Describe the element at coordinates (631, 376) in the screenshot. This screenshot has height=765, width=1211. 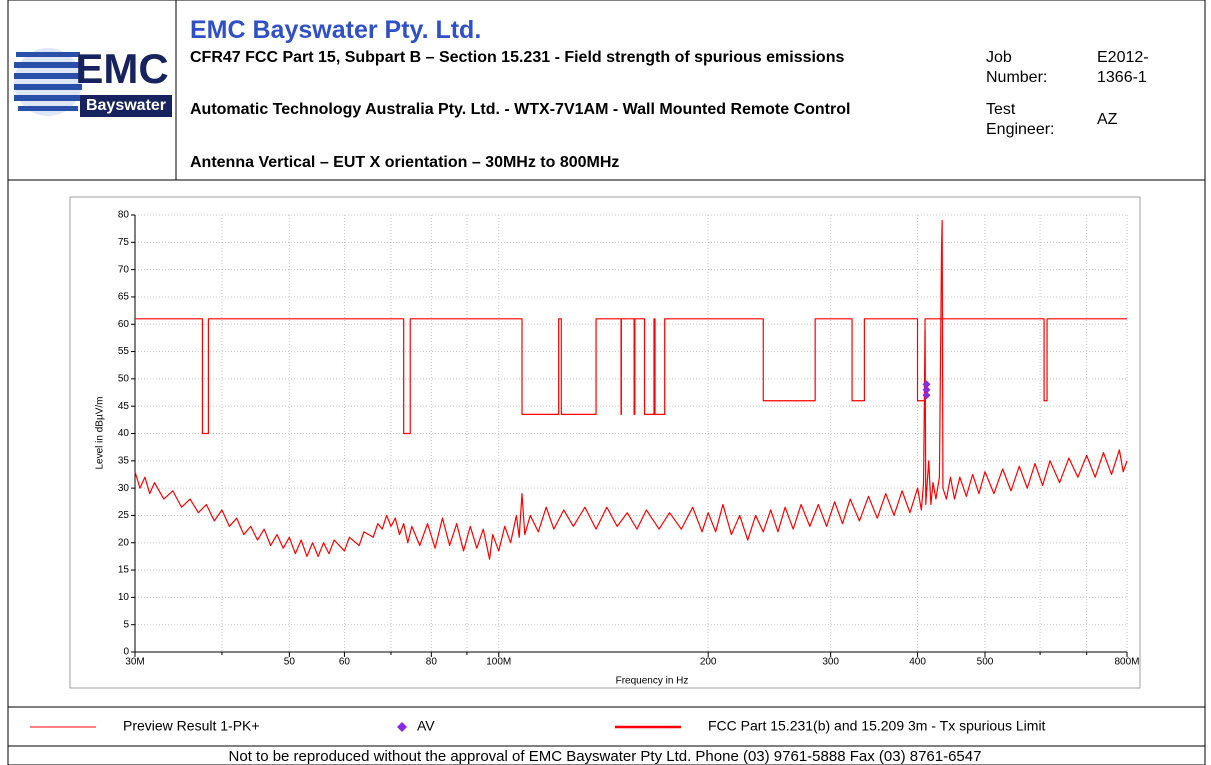
I see `series-line` at that location.